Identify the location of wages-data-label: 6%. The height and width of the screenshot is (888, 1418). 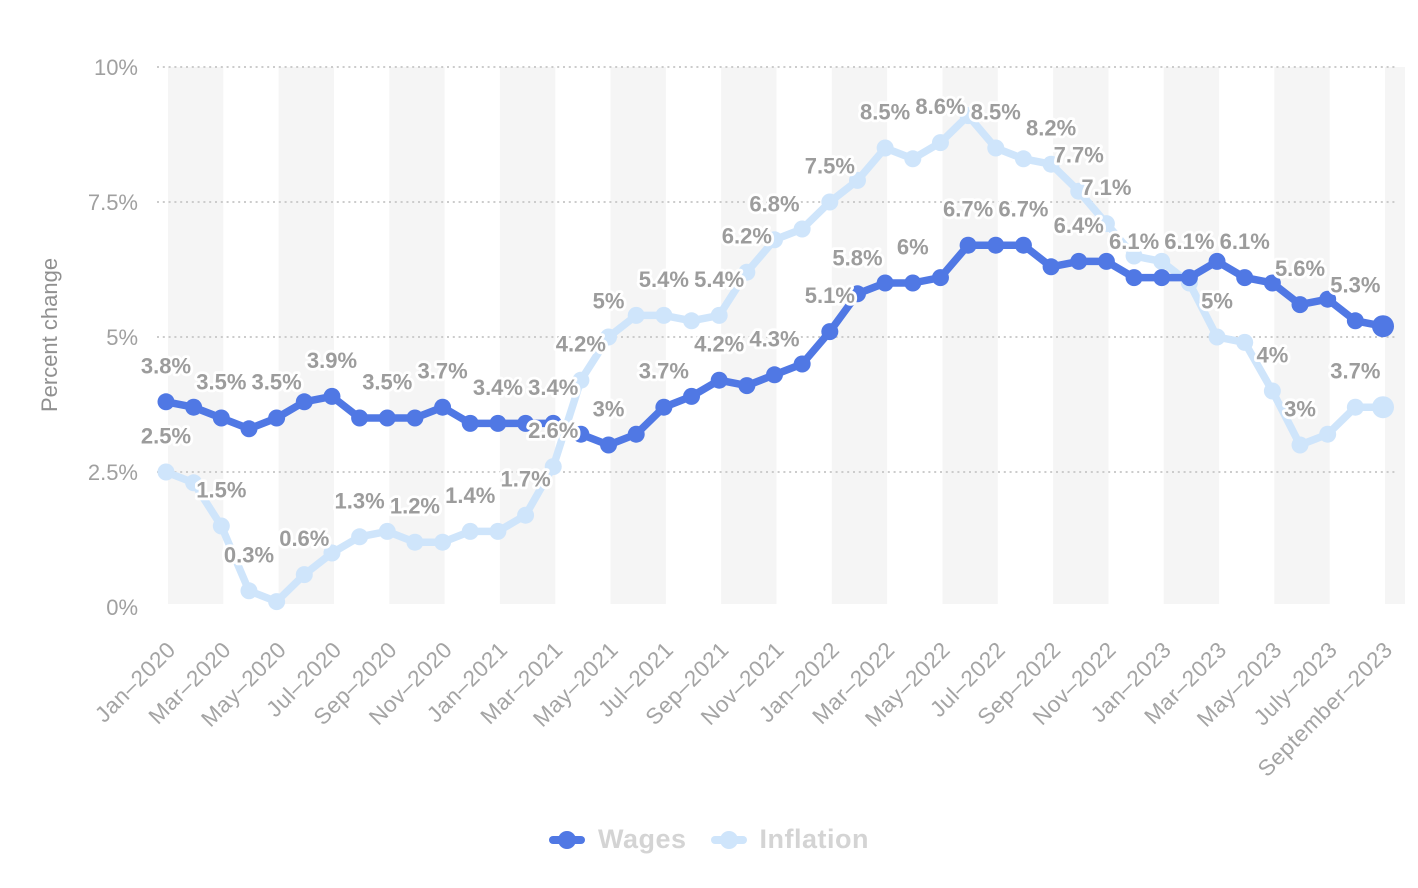
(913, 247).